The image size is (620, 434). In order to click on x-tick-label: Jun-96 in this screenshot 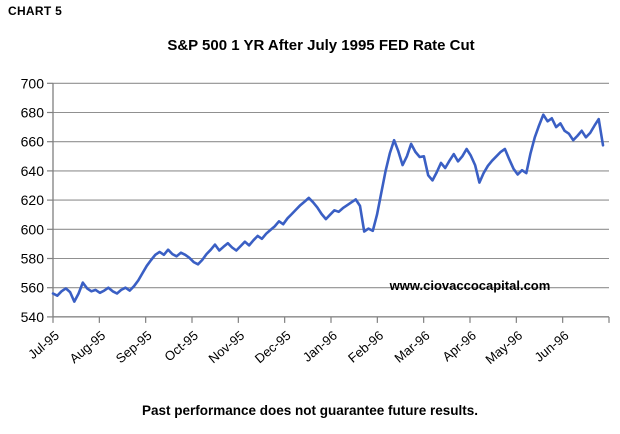, I will do `click(552, 346)`.